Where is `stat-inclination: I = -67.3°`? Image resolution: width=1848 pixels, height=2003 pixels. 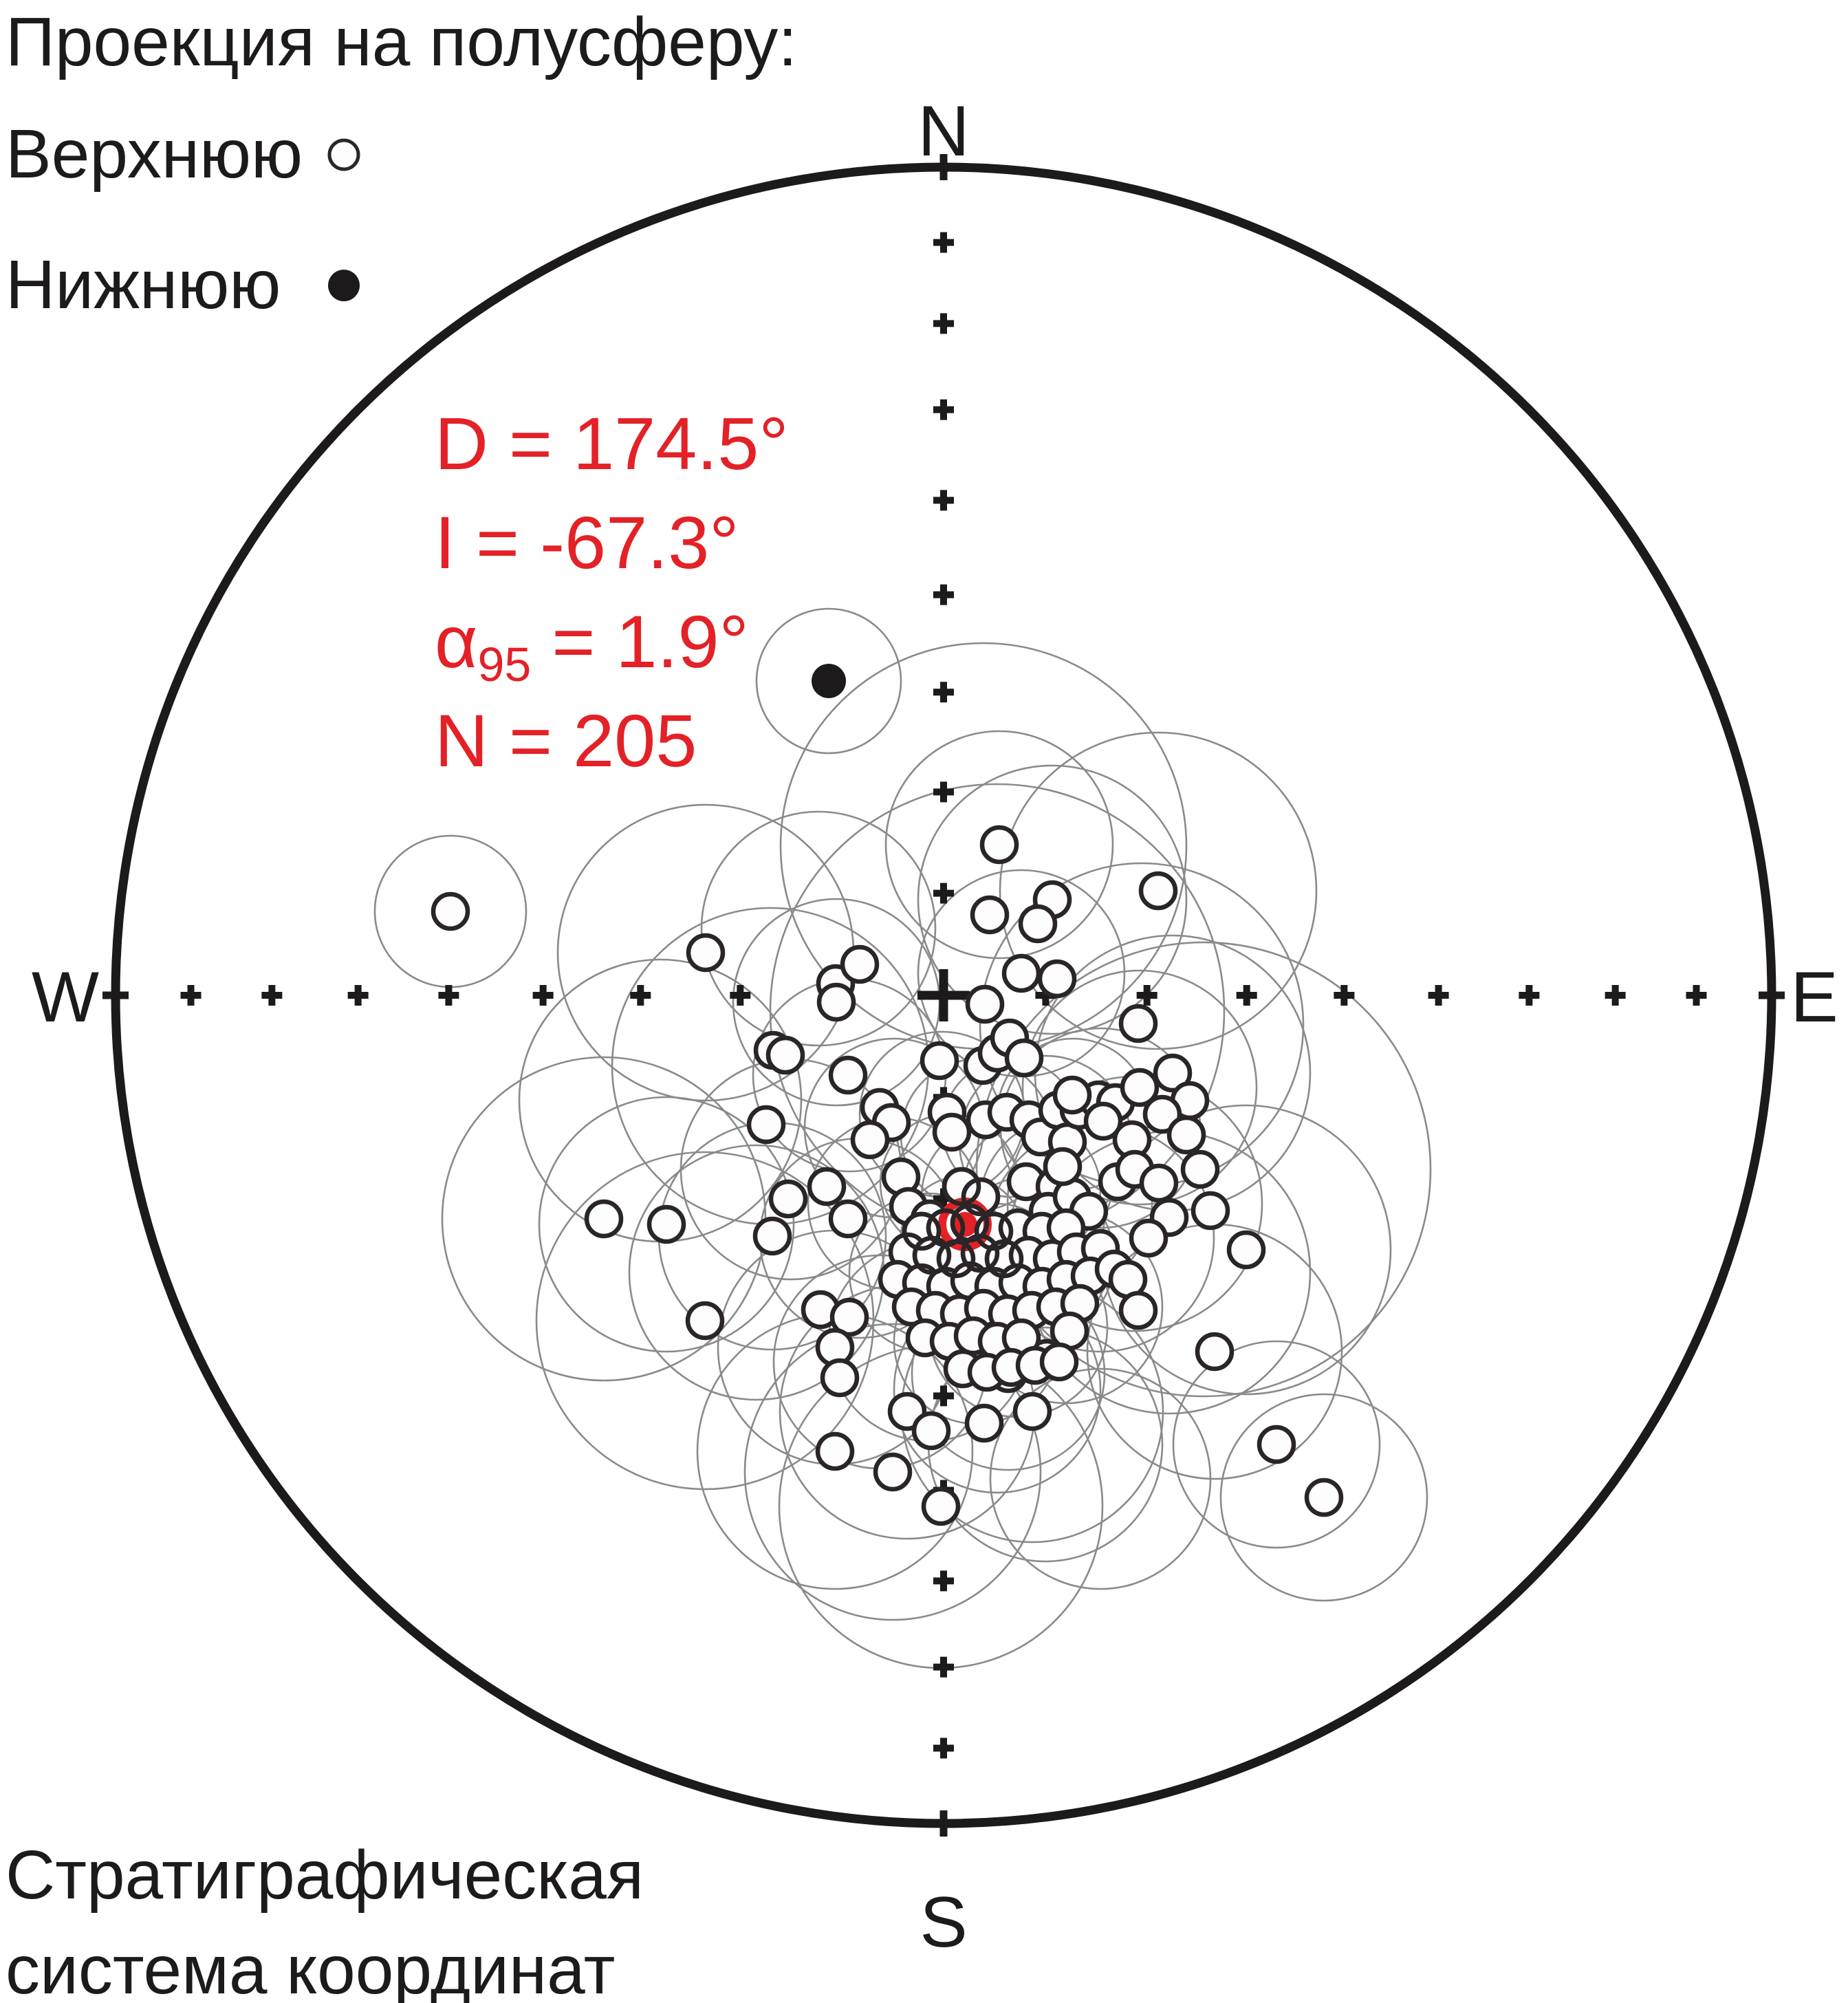
stat-inclination: I = -67.3° is located at coordinates (587, 542).